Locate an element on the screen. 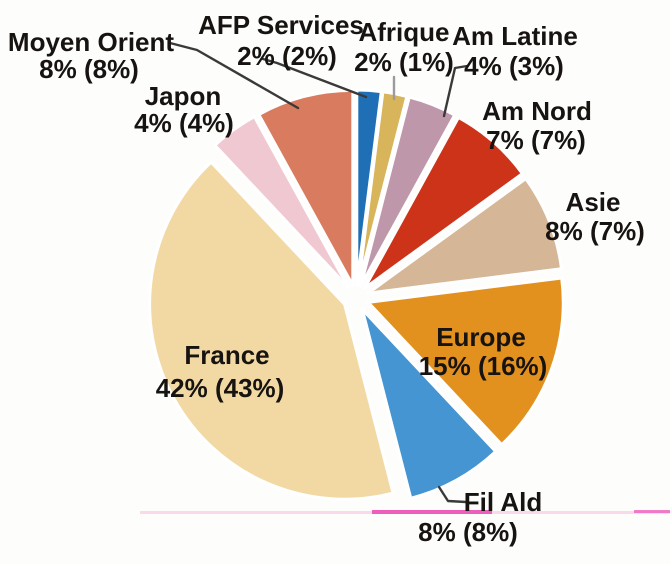 The height and width of the screenshot is (564, 670). slice-value-afrique: 2% (1%) is located at coordinates (404, 62).